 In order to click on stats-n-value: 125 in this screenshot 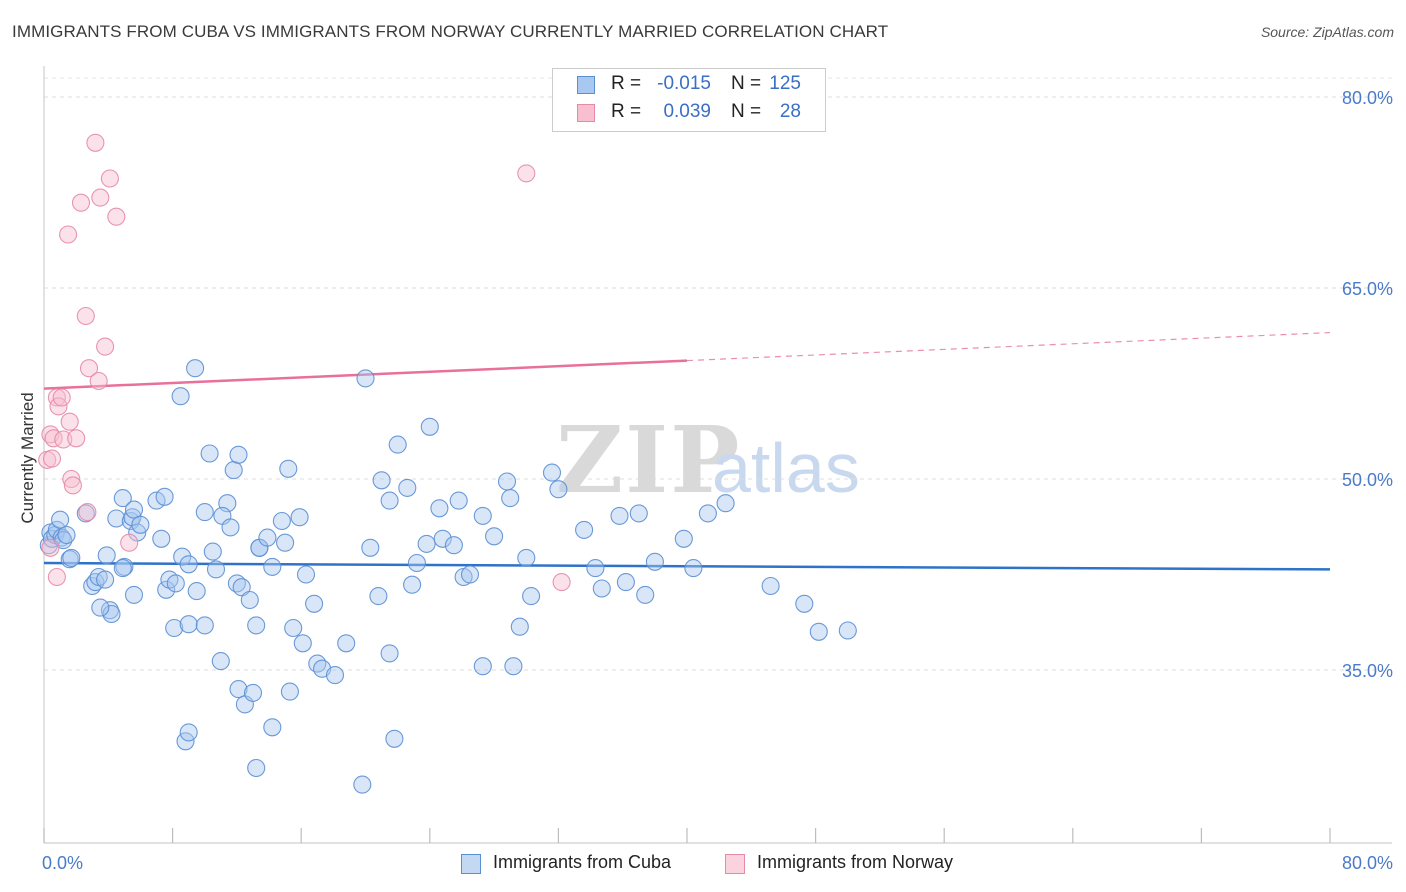, I will do `click(785, 83)`.